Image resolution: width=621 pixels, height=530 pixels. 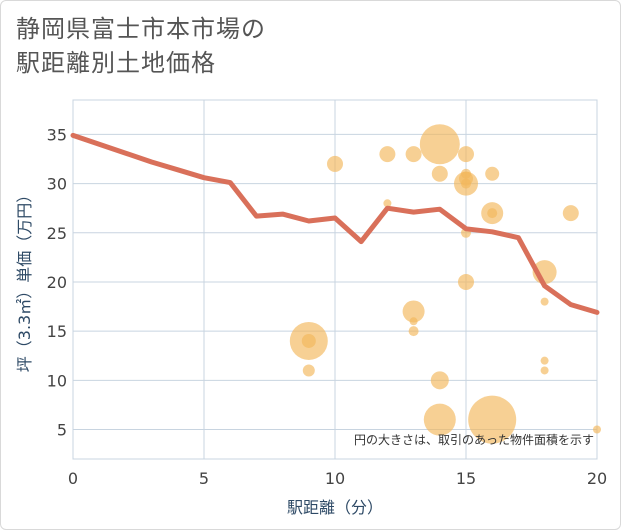 I want to click on chart-title-line-2: 駅距離別土地価格, so click(x=116, y=63).